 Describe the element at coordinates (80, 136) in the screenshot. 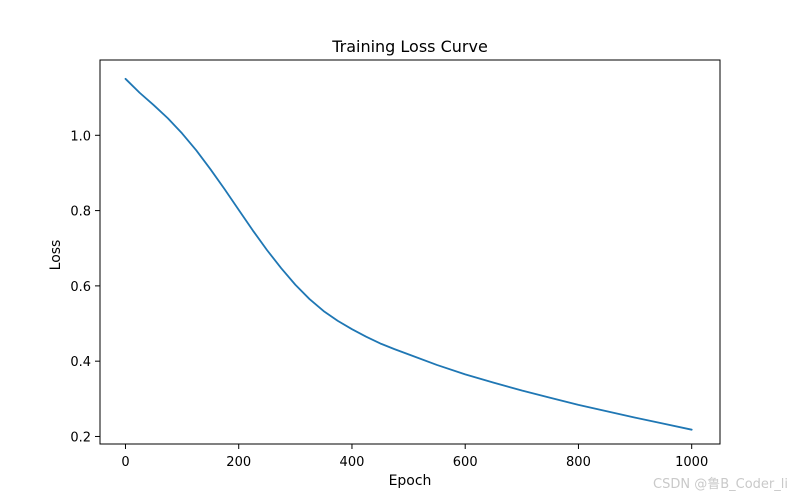

I see `y-tick-label: 1.0` at that location.